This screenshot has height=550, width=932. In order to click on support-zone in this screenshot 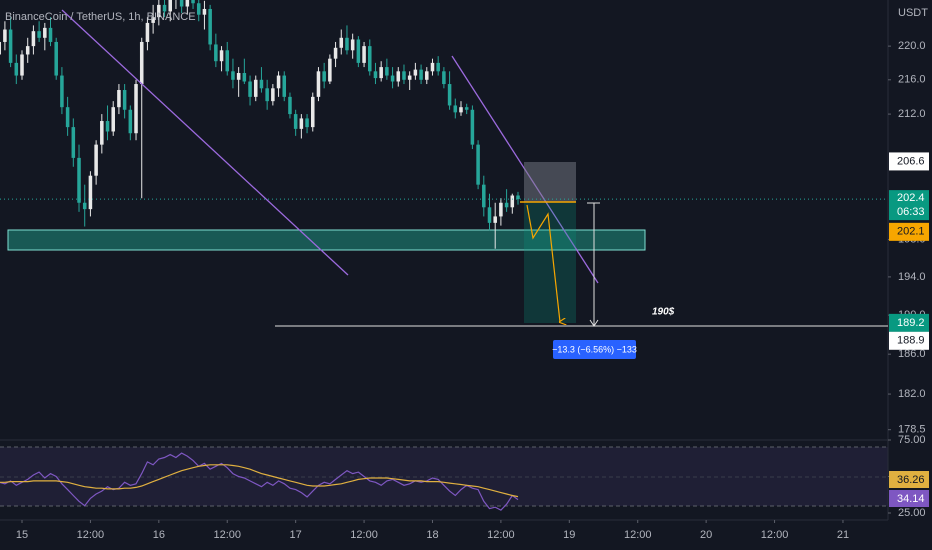, I will do `click(326, 240)`.